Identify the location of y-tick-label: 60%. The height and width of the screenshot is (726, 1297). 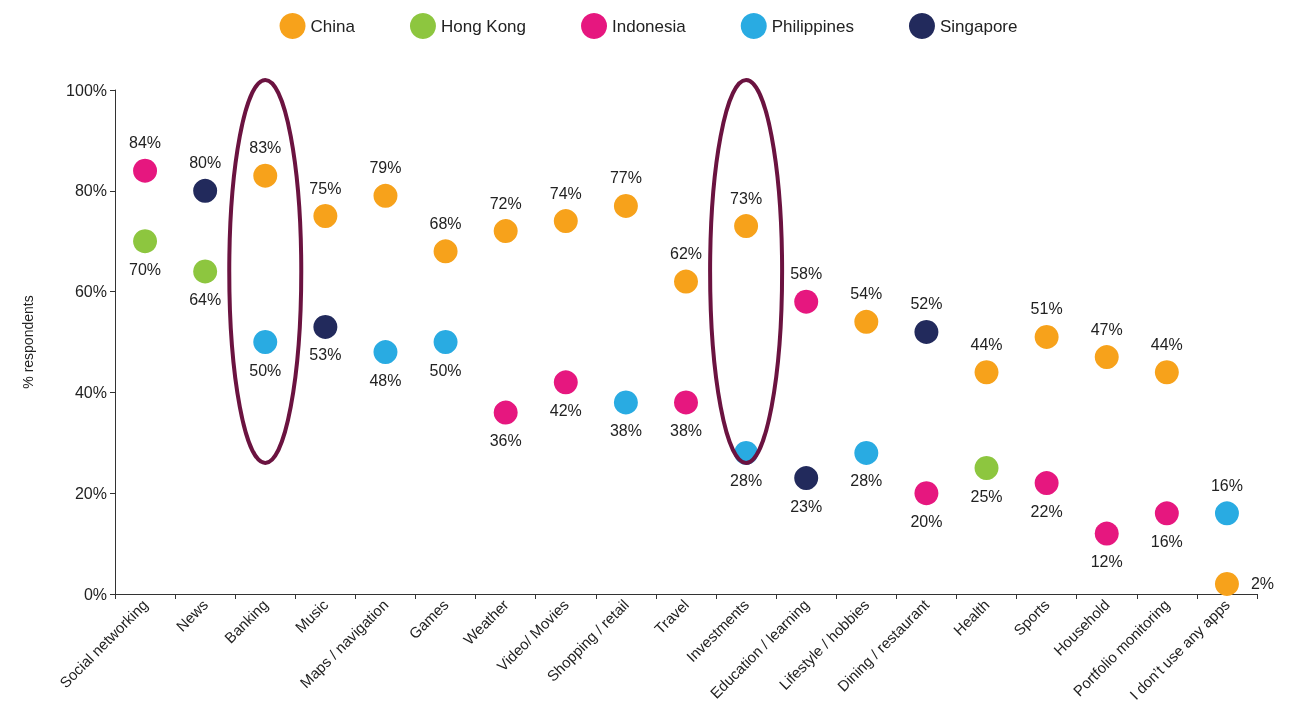
(90, 292).